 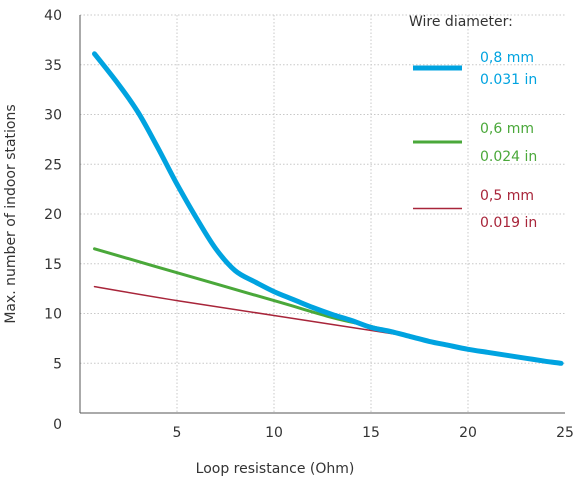 What do you see at coordinates (507, 58) in the screenshot?
I see `legend-label: 0,8 mm` at bounding box center [507, 58].